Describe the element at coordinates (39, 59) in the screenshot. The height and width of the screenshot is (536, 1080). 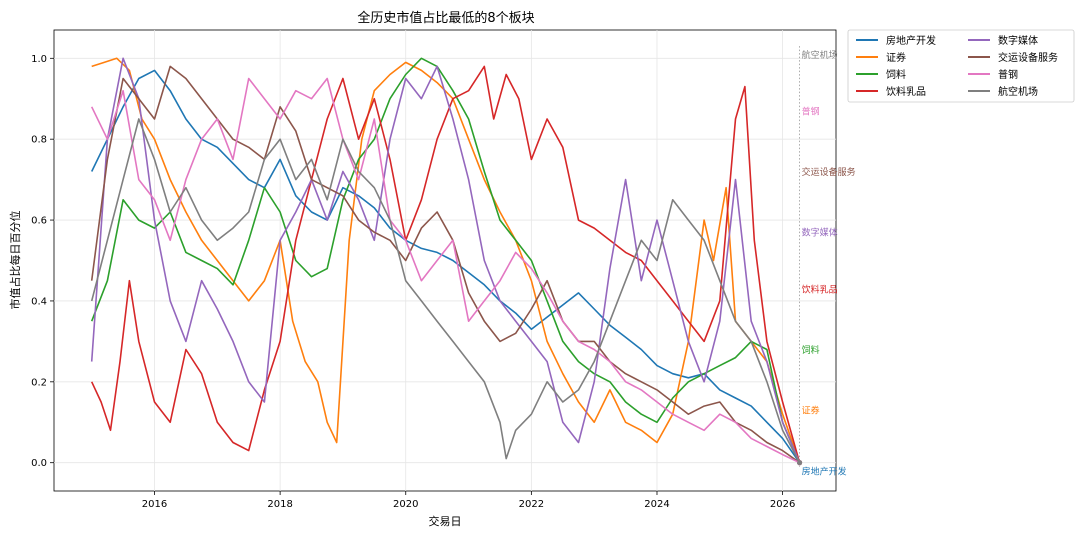
I see `y-tick-label: 1.0` at that location.